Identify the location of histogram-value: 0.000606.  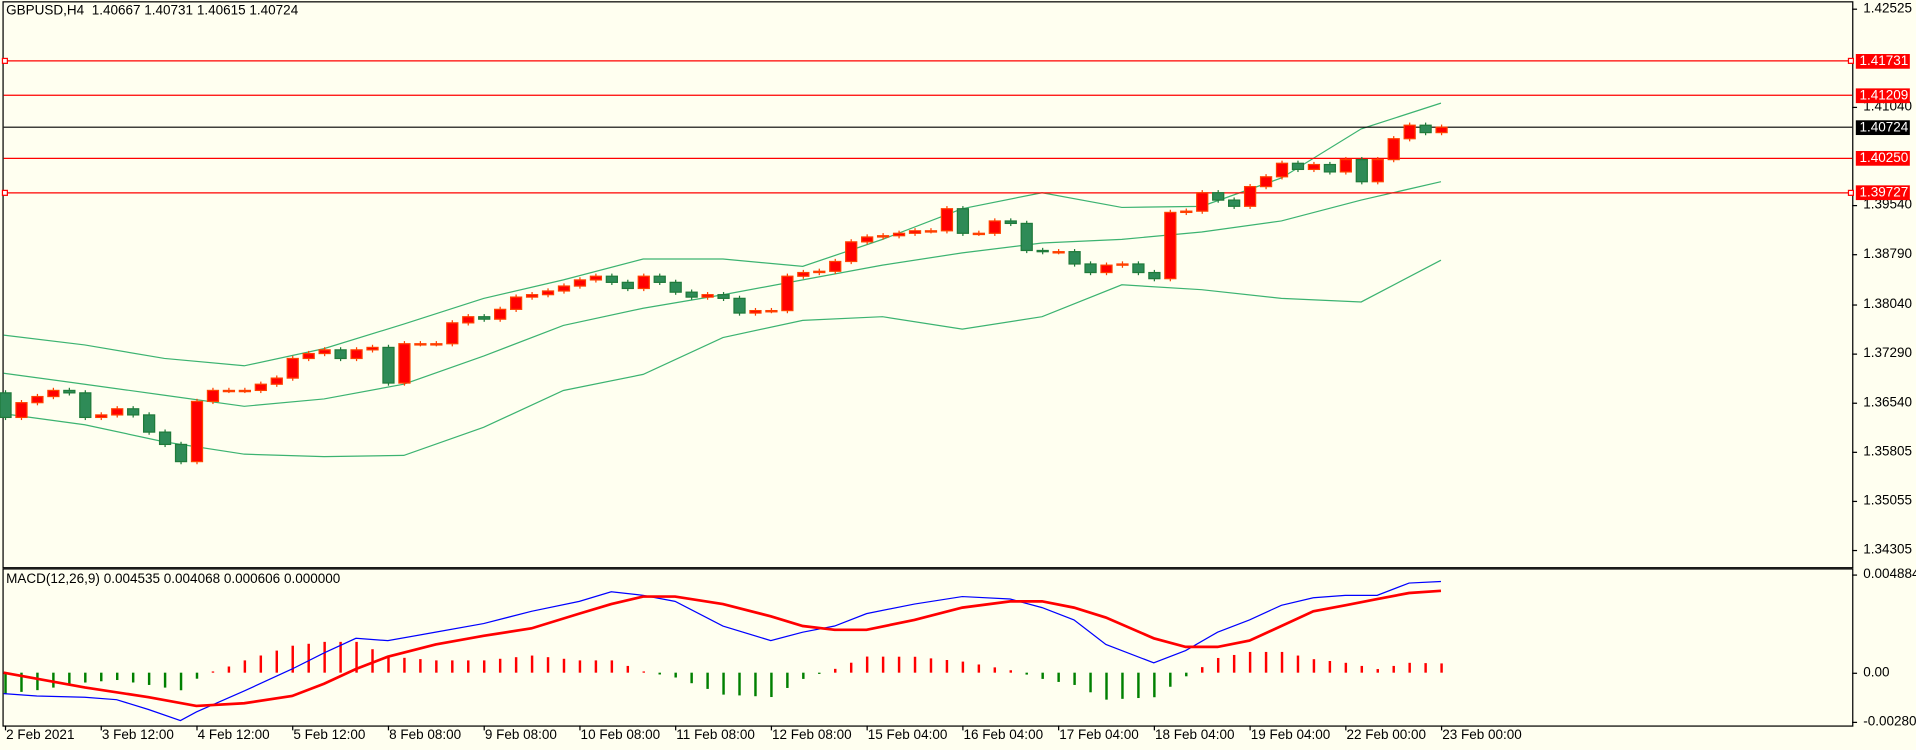
(252, 579).